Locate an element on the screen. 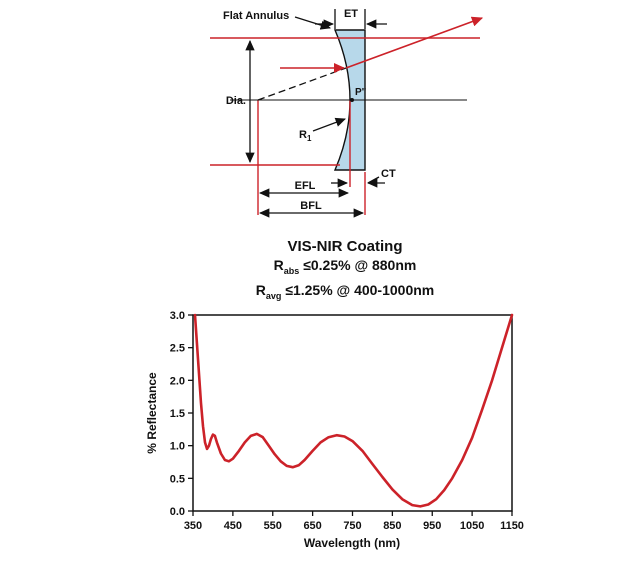 This screenshot has height=564, width=629. y-tick-label: 3.0 is located at coordinates (177, 316).